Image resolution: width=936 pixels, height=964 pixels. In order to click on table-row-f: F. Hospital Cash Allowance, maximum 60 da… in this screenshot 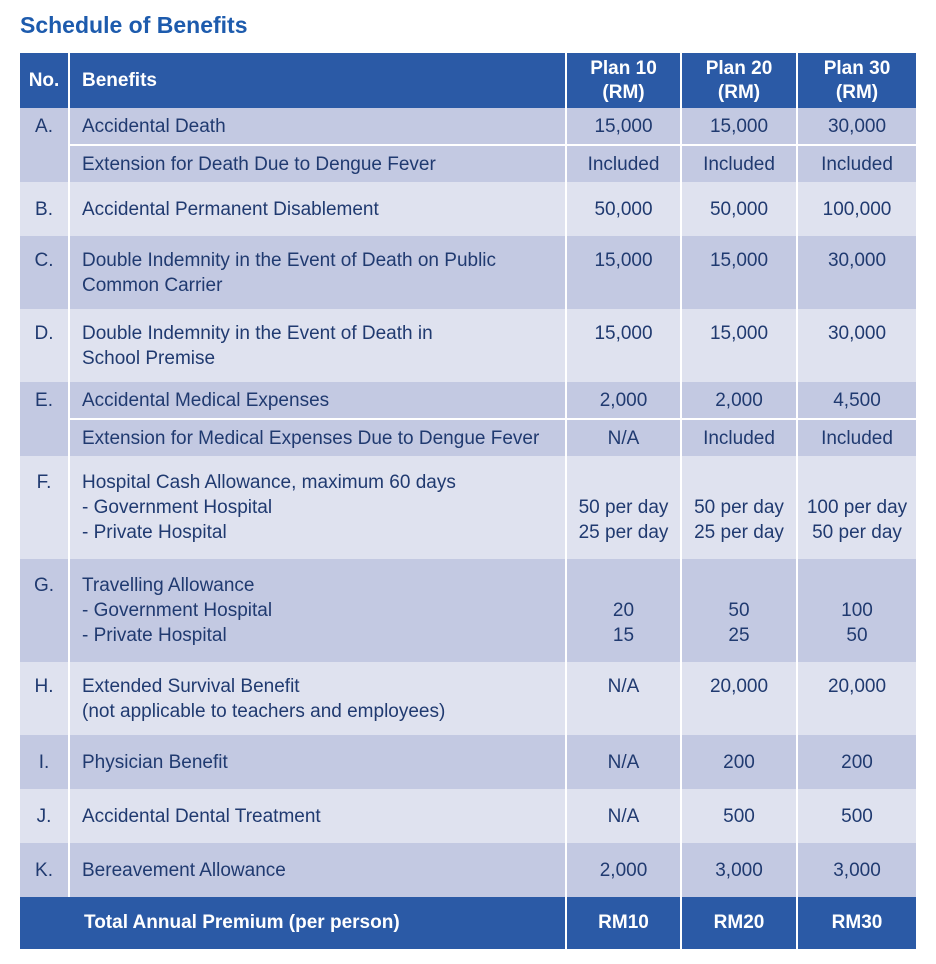, I will do `click(468, 507)`.